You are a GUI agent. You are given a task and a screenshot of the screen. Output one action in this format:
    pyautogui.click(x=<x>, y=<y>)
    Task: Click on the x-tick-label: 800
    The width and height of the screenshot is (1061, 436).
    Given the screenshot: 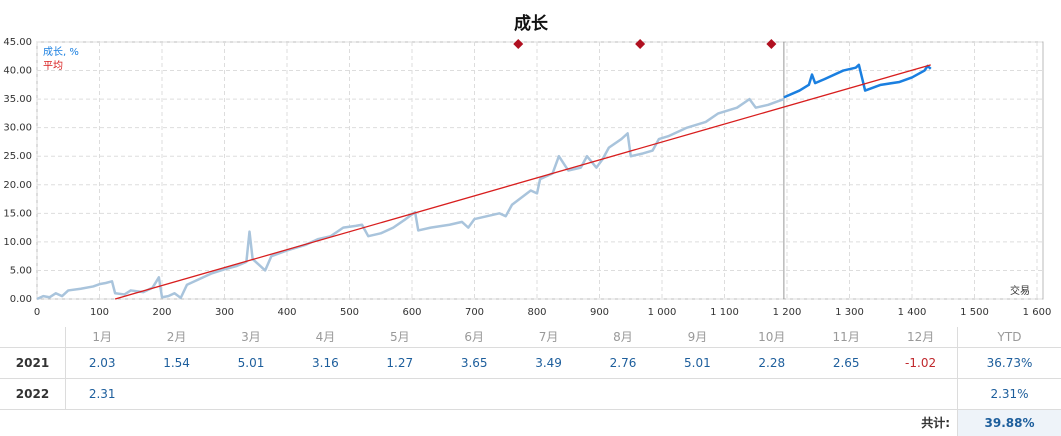 What is the action you would take?
    pyautogui.click(x=536, y=312)
    